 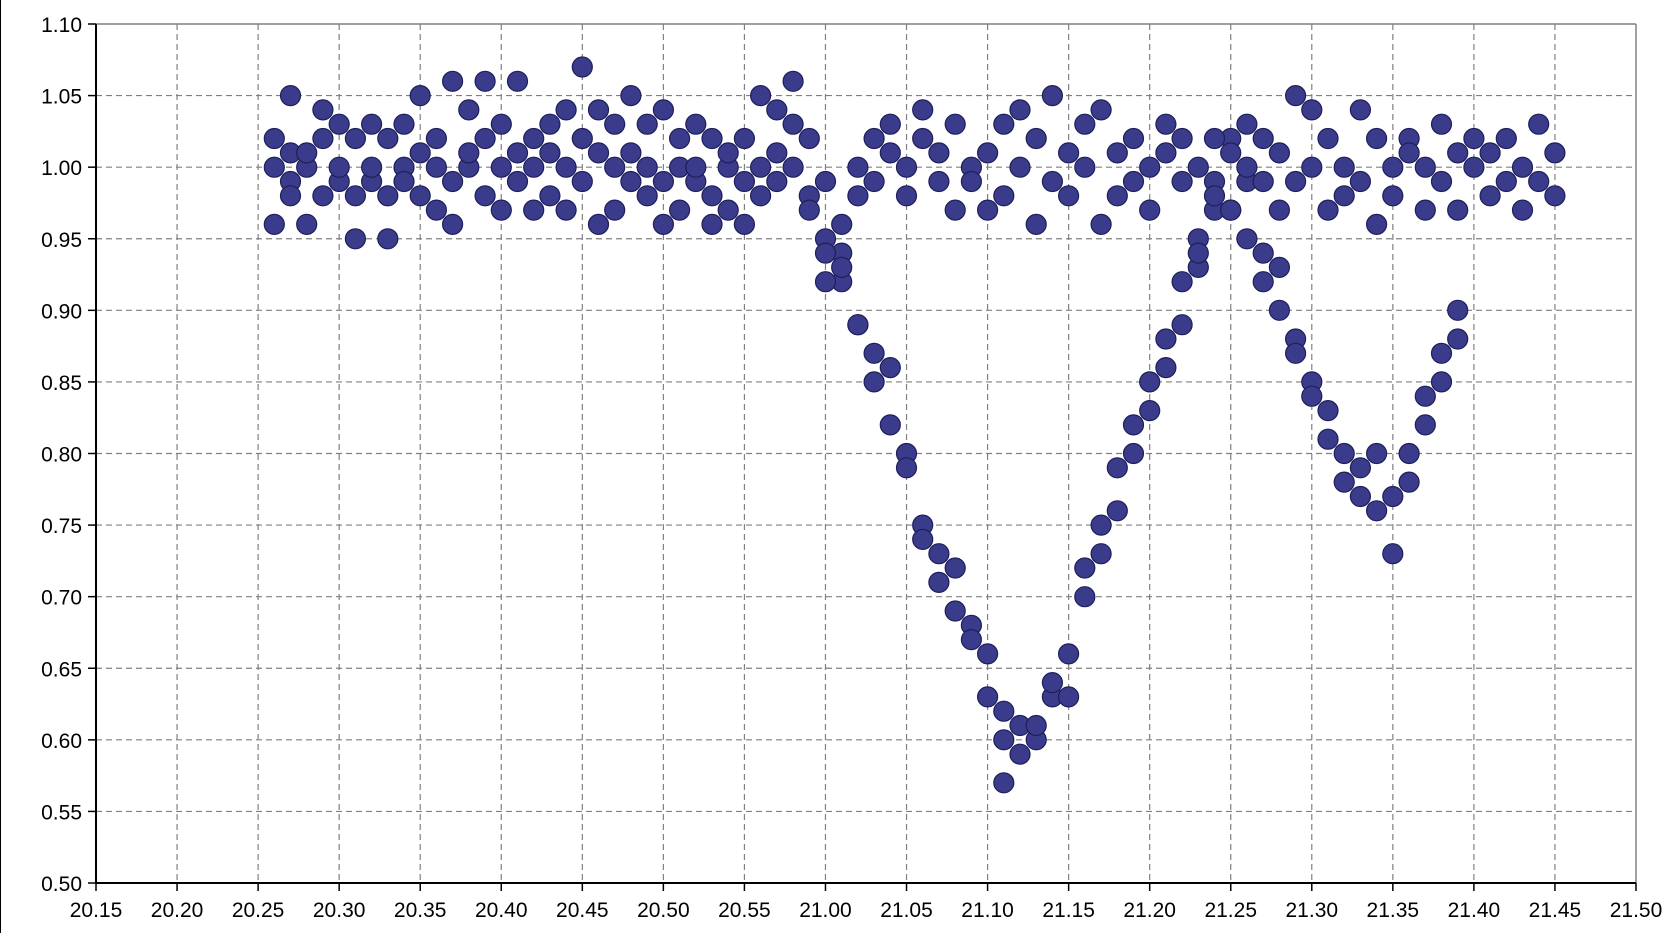 I want to click on x-tick-label: 21.40, so click(x=1474, y=910).